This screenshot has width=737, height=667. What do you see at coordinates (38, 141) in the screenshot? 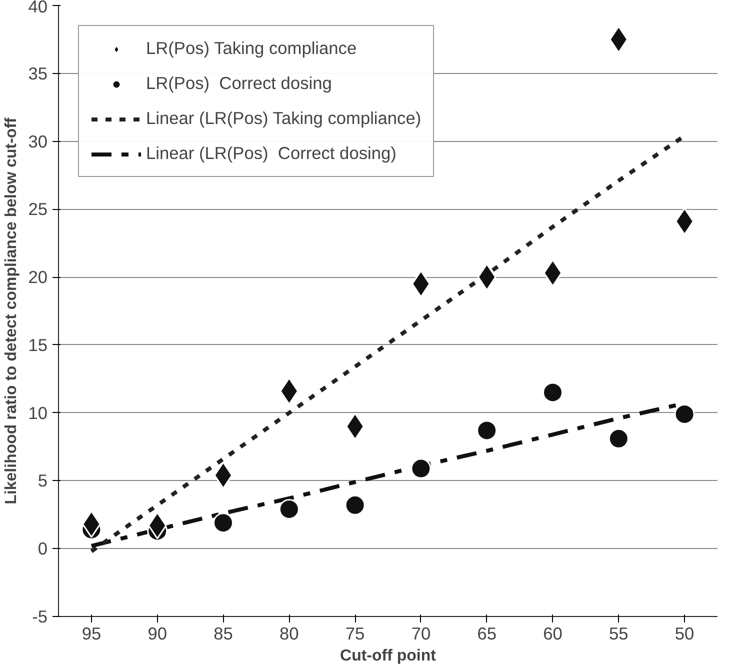
I see `y-tick-label: 30` at bounding box center [38, 141].